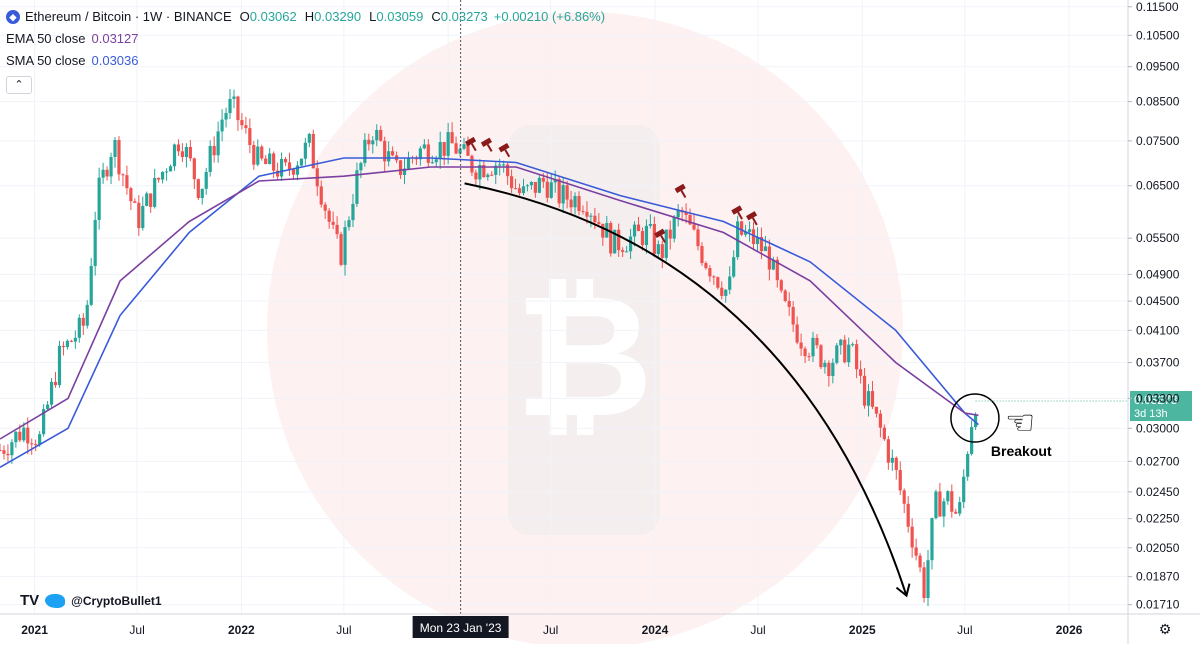  Describe the element at coordinates (1165, 630) in the screenshot. I see `settings-gear-icon: ⚙` at that location.